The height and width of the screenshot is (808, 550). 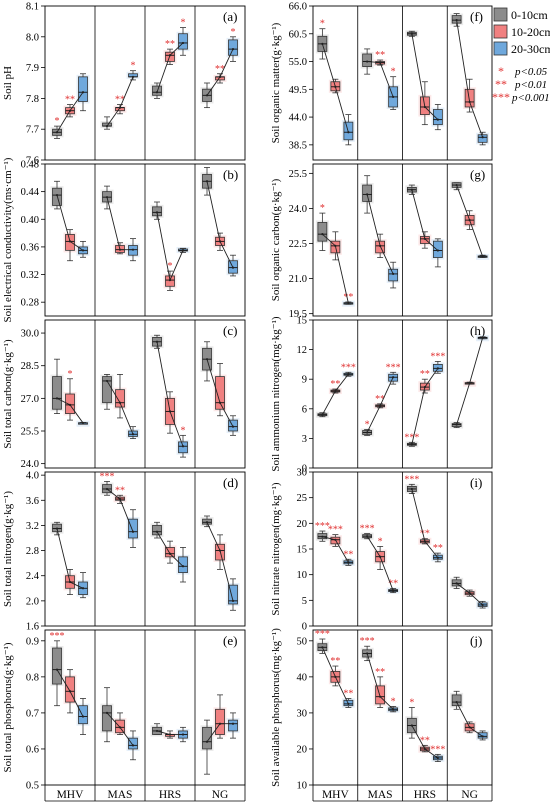 I want to click on panel-d-ytick-label: 3.6, so click(x=32, y=501).